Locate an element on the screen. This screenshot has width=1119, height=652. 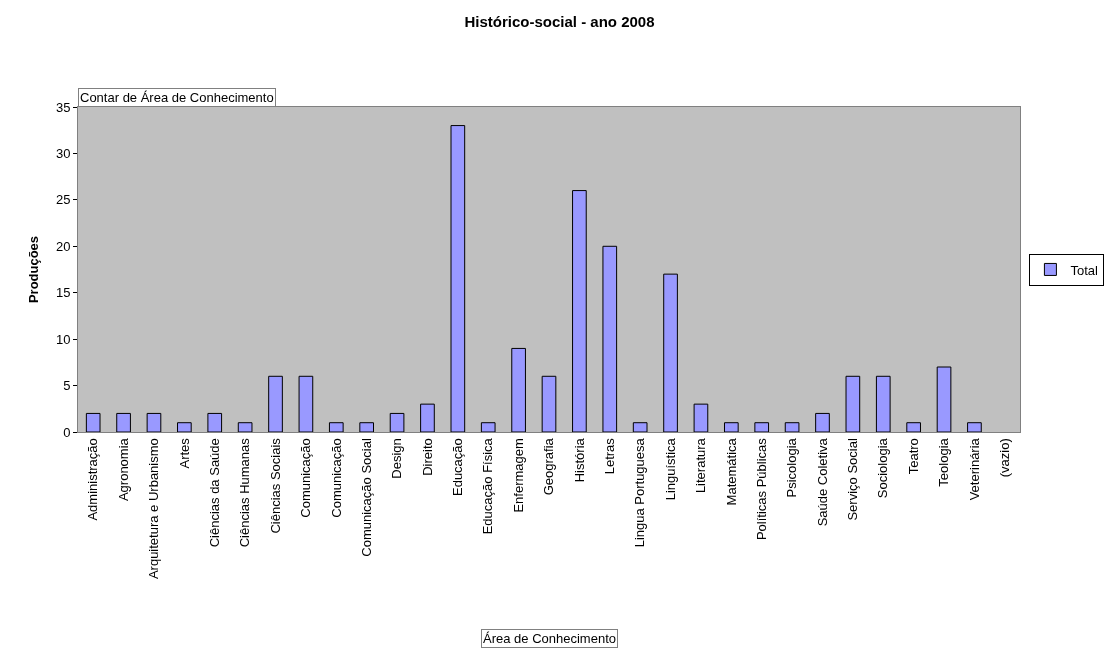
x-tick-label: Saúde Coletiva is located at coordinates (822, 482).